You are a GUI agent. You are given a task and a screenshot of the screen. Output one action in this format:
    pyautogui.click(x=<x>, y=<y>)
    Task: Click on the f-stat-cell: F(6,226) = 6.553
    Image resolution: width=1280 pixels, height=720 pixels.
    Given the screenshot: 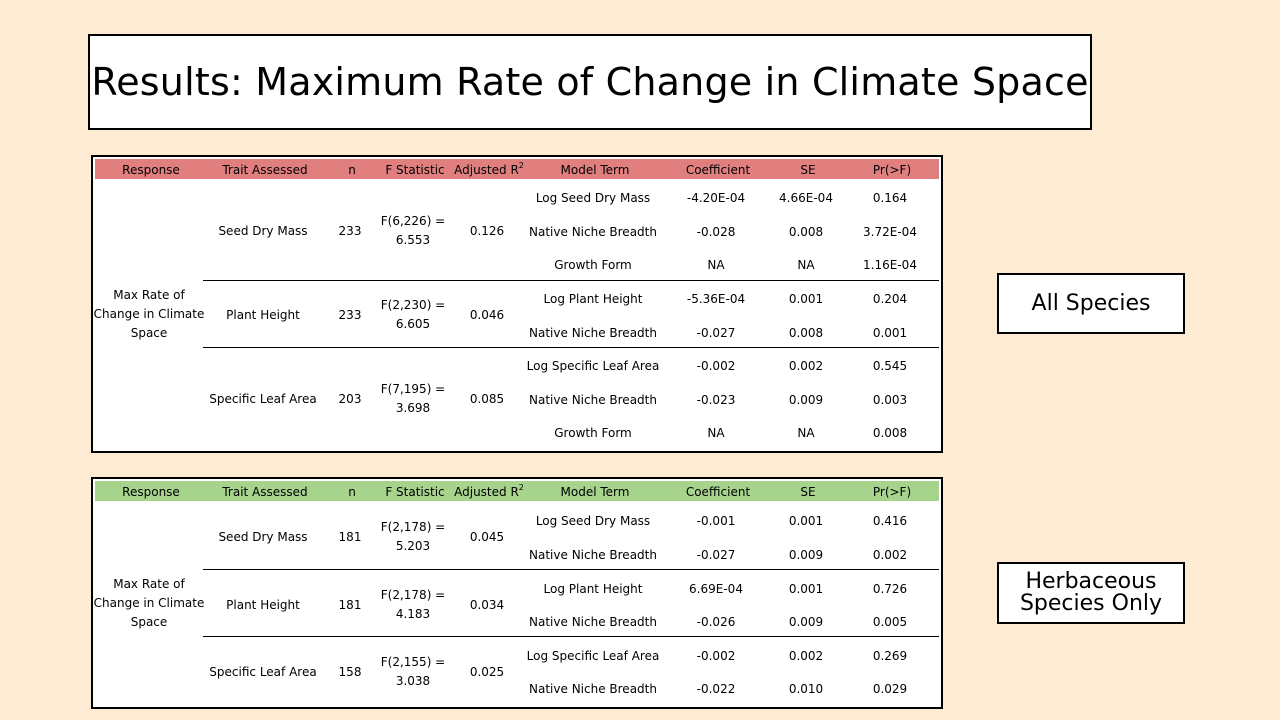 What is the action you would take?
    pyautogui.click(x=413, y=230)
    